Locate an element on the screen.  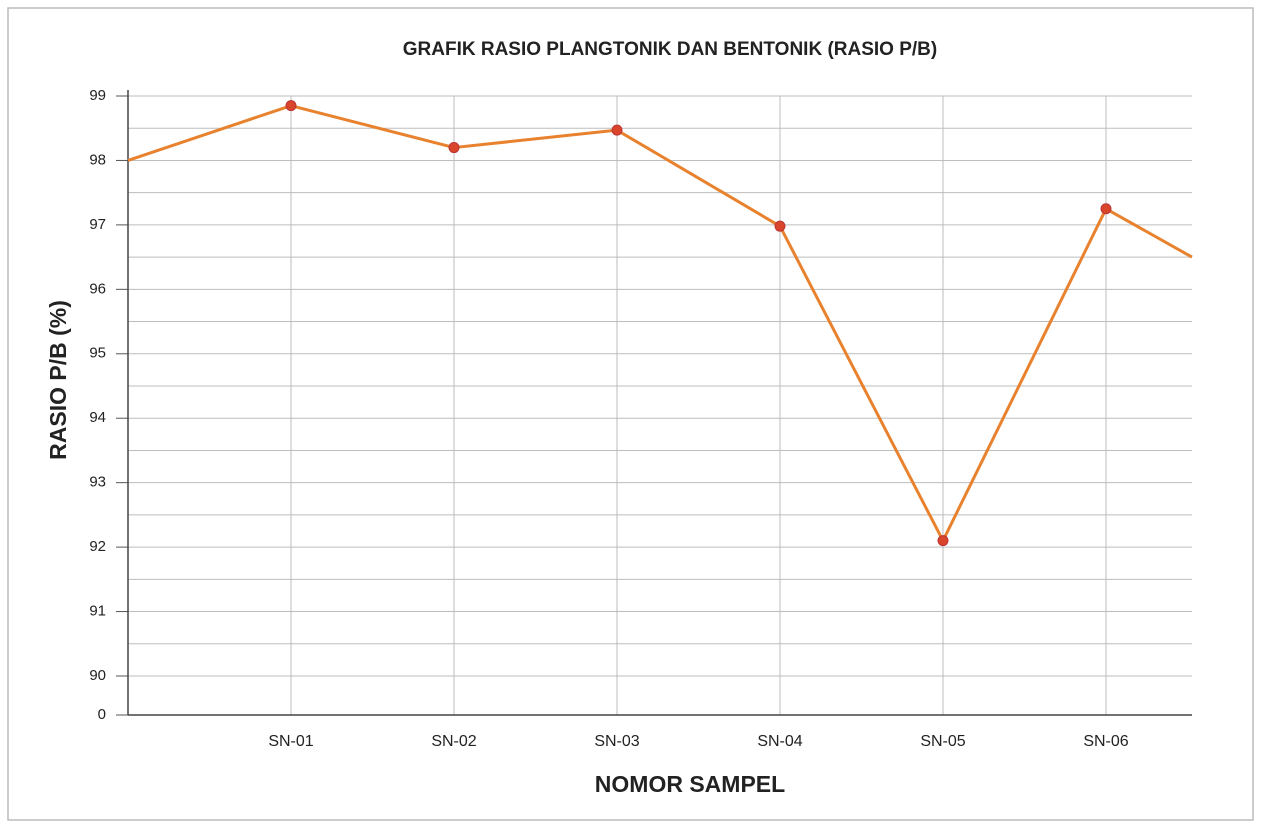
y-tick-label: 91 is located at coordinates (97, 611).